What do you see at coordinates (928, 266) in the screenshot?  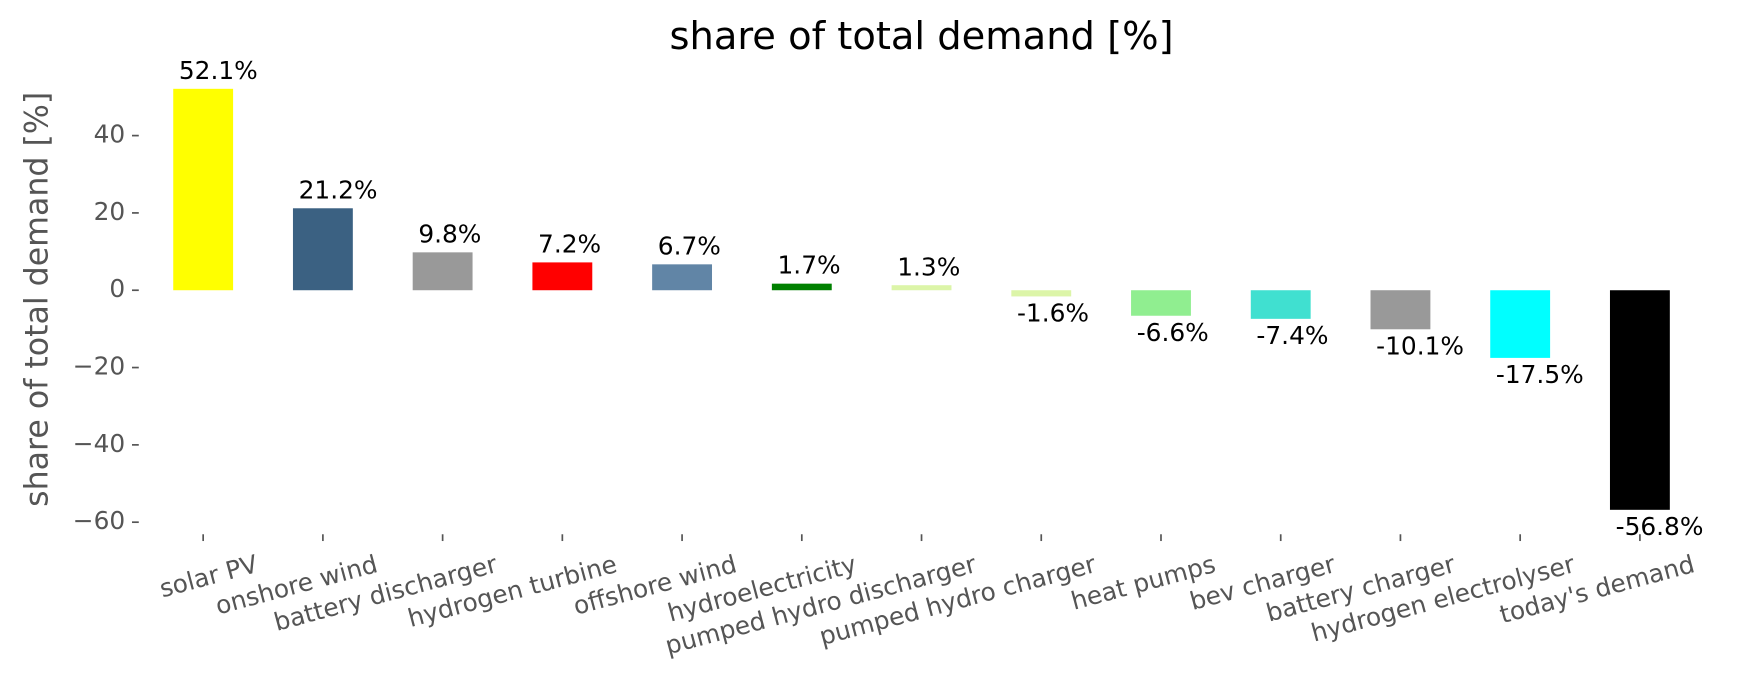 I see `value-label: 1.3%` at bounding box center [928, 266].